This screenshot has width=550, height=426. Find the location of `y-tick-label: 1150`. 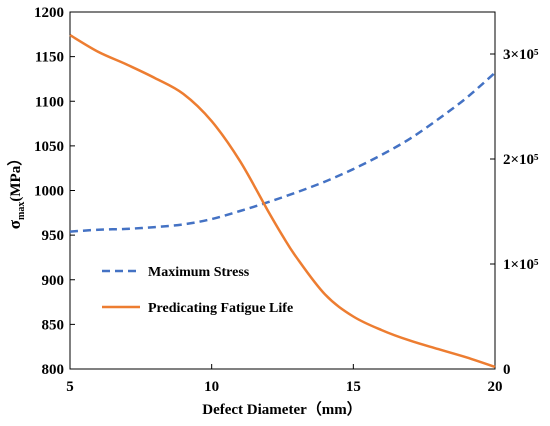

y-tick-label: 1150 is located at coordinates (49, 58).